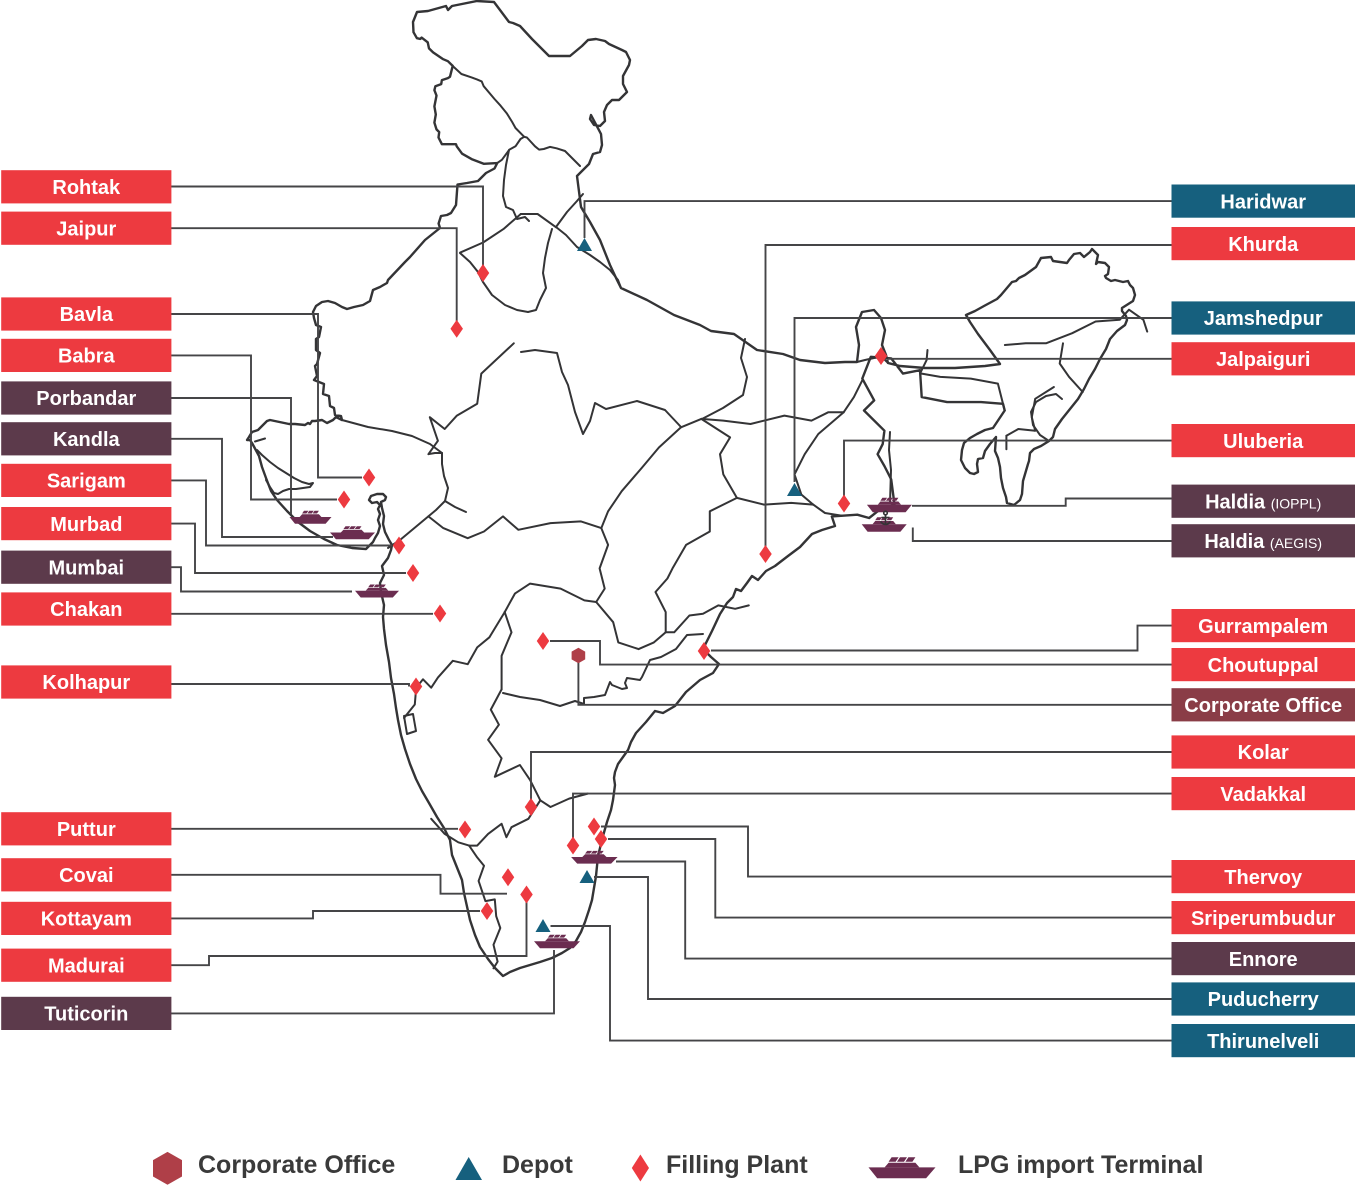  Describe the element at coordinates (1263, 245) in the screenshot. I see `svg-text: Khurda` at that location.